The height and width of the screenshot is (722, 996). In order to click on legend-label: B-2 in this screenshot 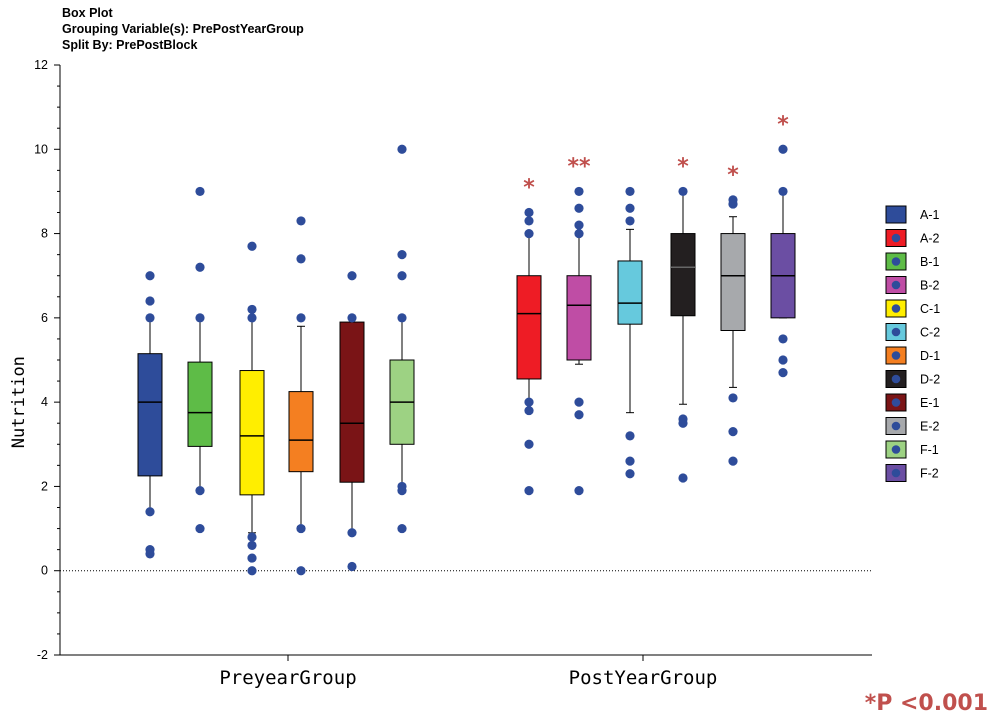, I will do `click(930, 286)`.